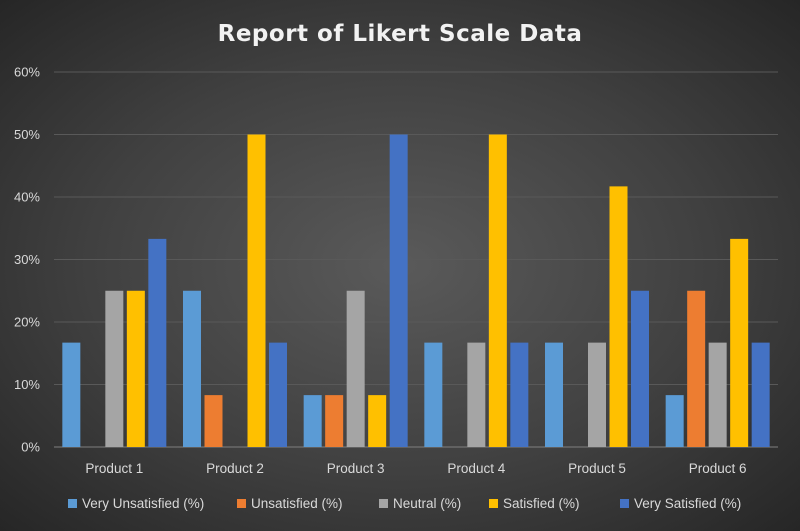 Image resolution: width=800 pixels, height=531 pixels. What do you see at coordinates (27, 72) in the screenshot?
I see `y-tick-label: 60%` at bounding box center [27, 72].